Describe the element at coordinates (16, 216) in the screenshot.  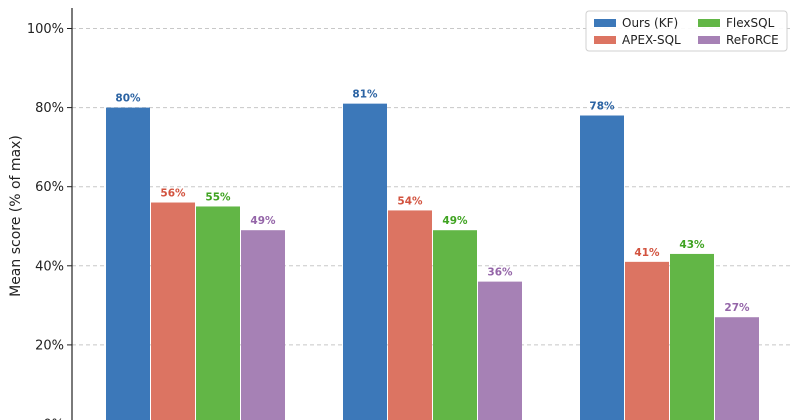
I see `y-axis-label: Mean score (% of max)` at that location.